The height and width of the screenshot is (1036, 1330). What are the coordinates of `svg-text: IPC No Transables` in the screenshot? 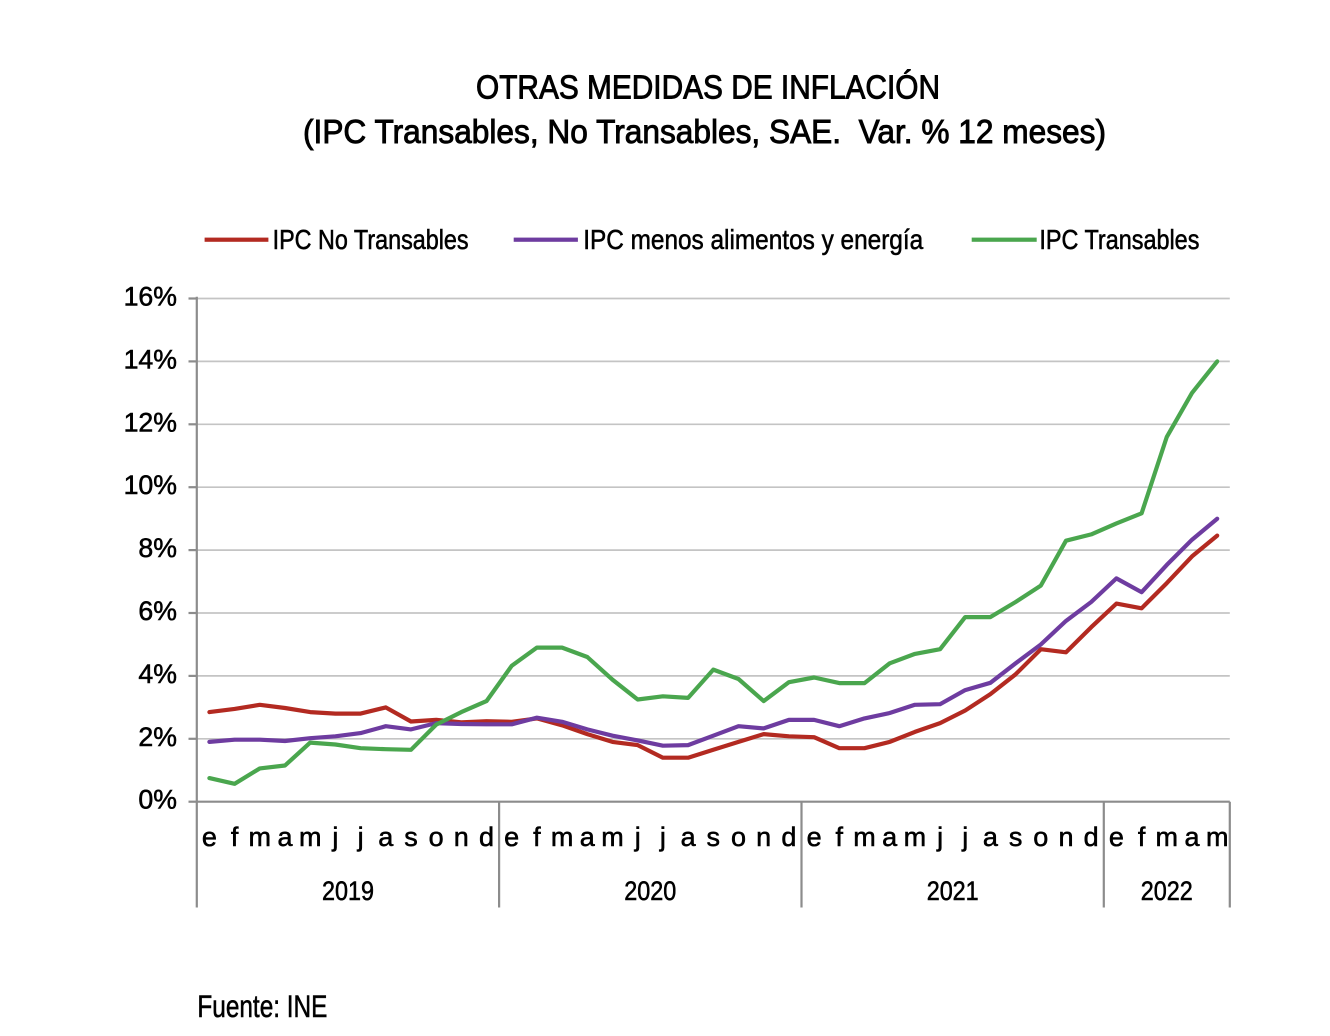 It's located at (371, 239).